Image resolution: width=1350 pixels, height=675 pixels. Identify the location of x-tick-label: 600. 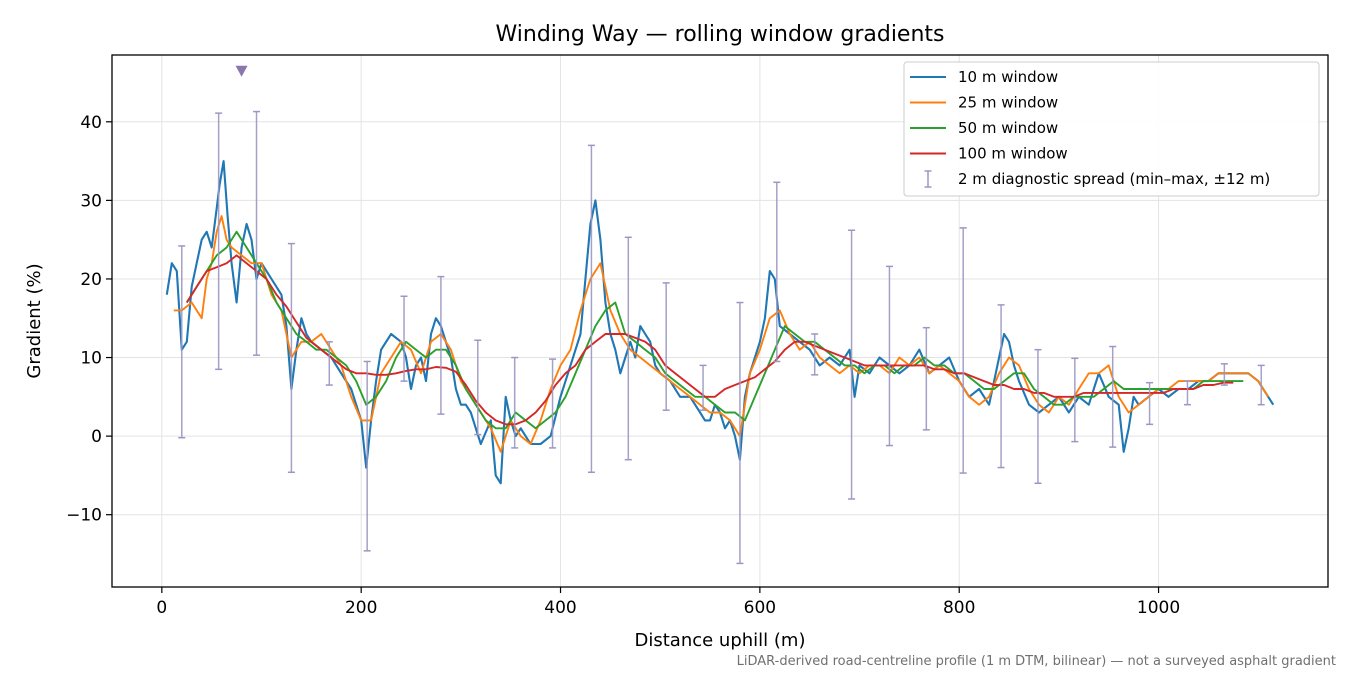
(760, 608).